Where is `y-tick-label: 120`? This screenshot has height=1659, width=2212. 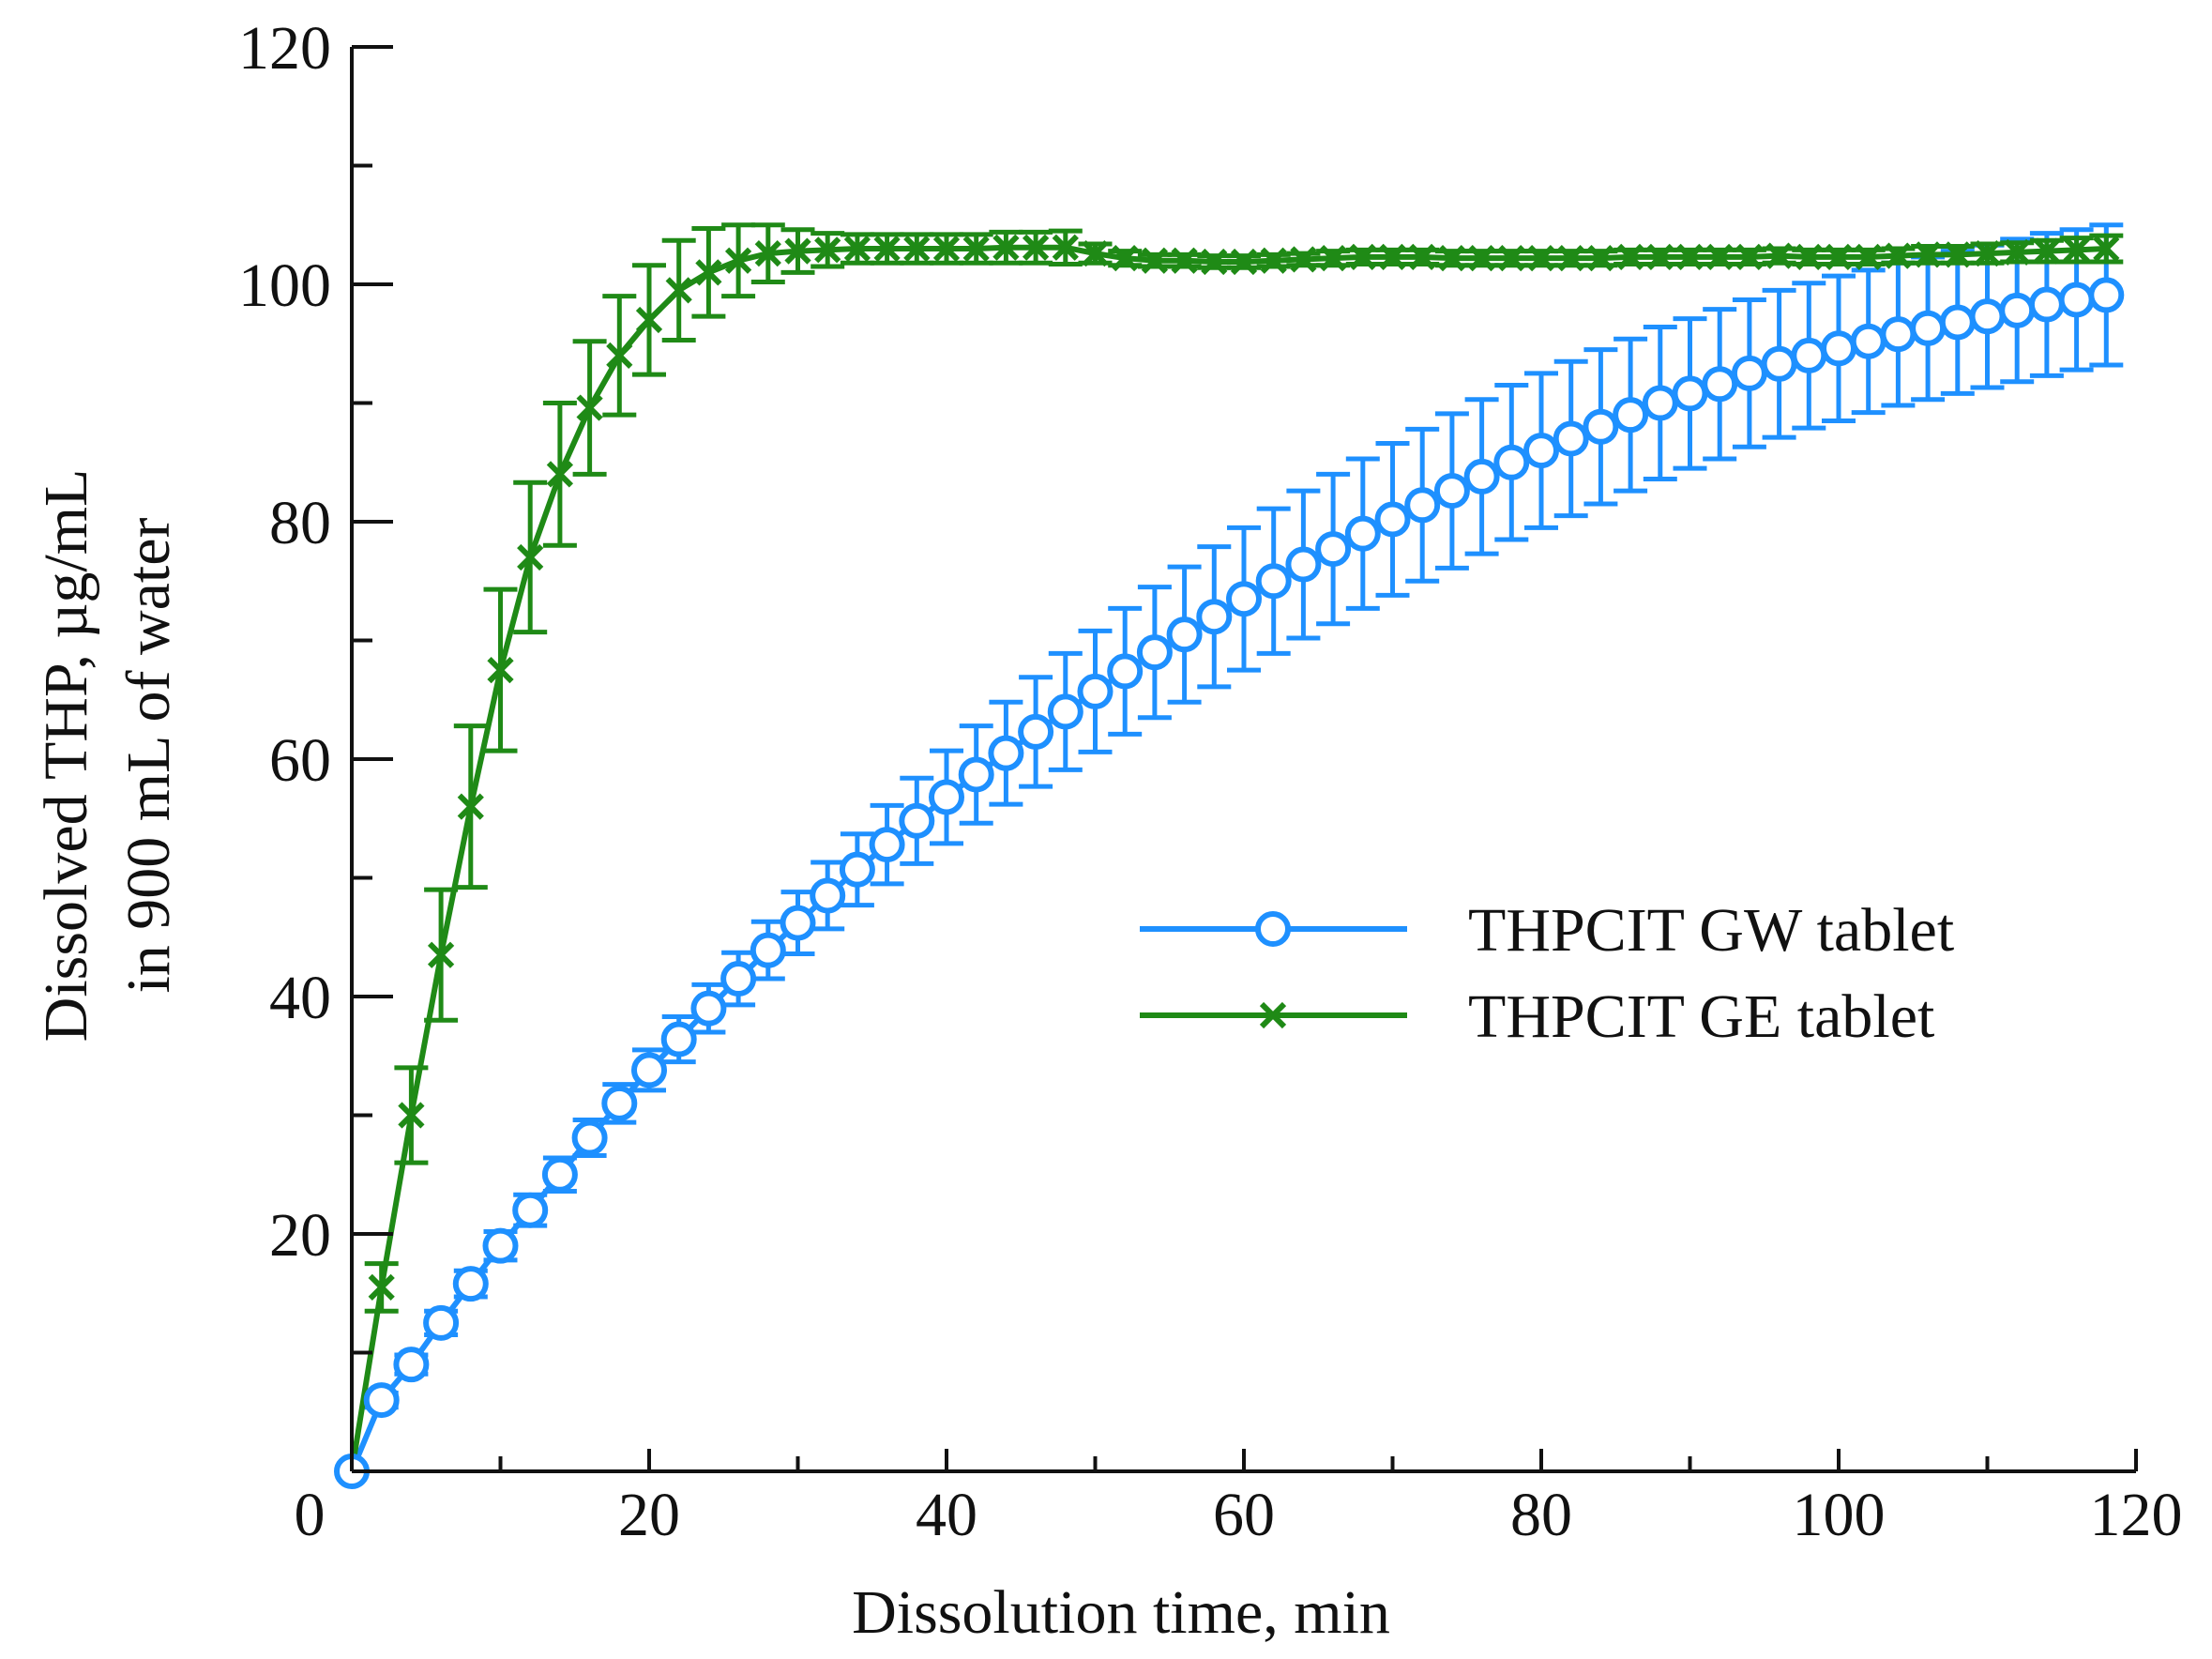
y-tick-label: 120 is located at coordinates (284, 49).